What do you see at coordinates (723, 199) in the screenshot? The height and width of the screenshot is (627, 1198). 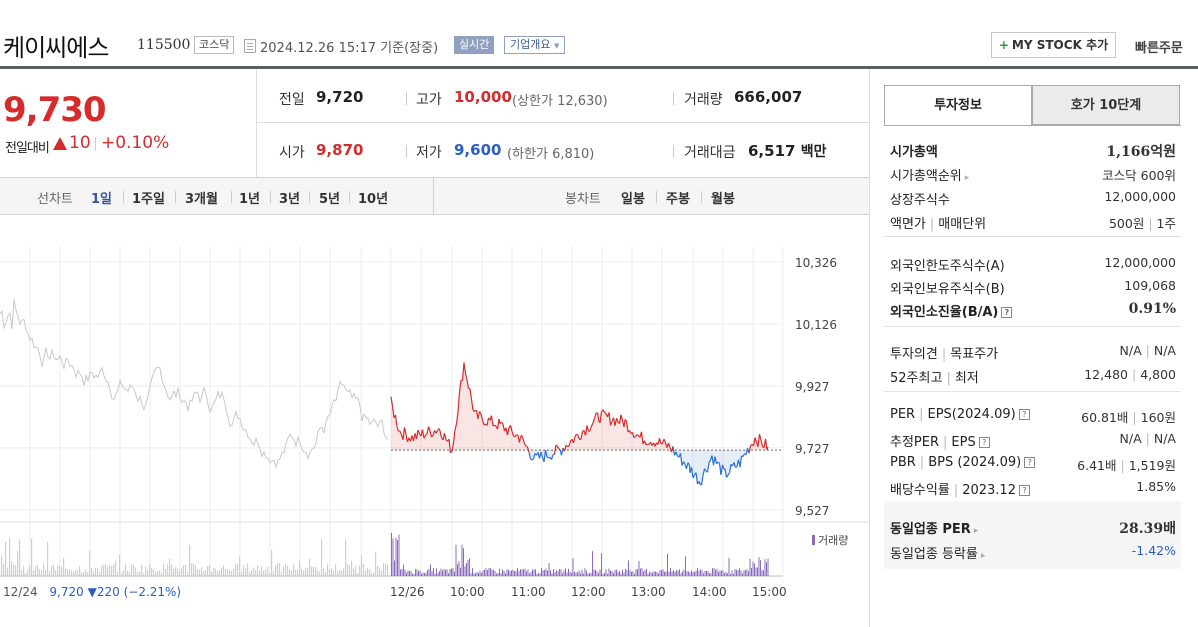 I see `tab-candle-month: 월봉` at bounding box center [723, 199].